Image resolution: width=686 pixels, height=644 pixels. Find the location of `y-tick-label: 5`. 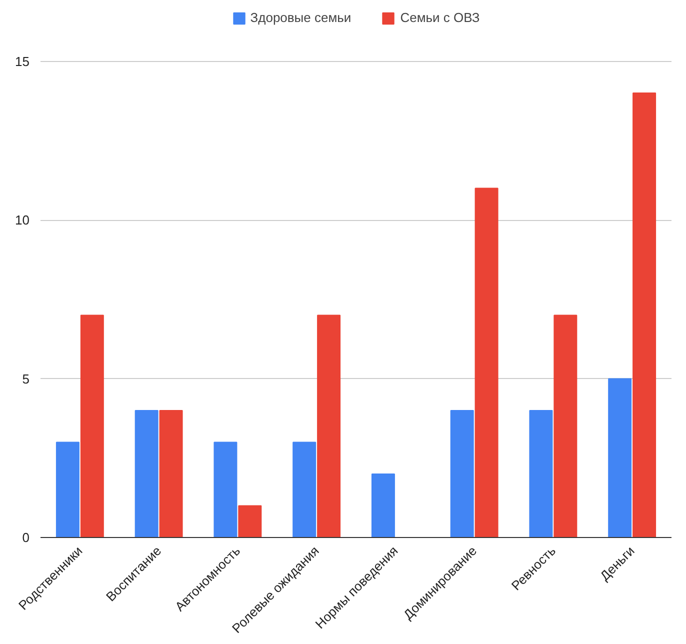

y-tick-label: 5 is located at coordinates (26, 378).